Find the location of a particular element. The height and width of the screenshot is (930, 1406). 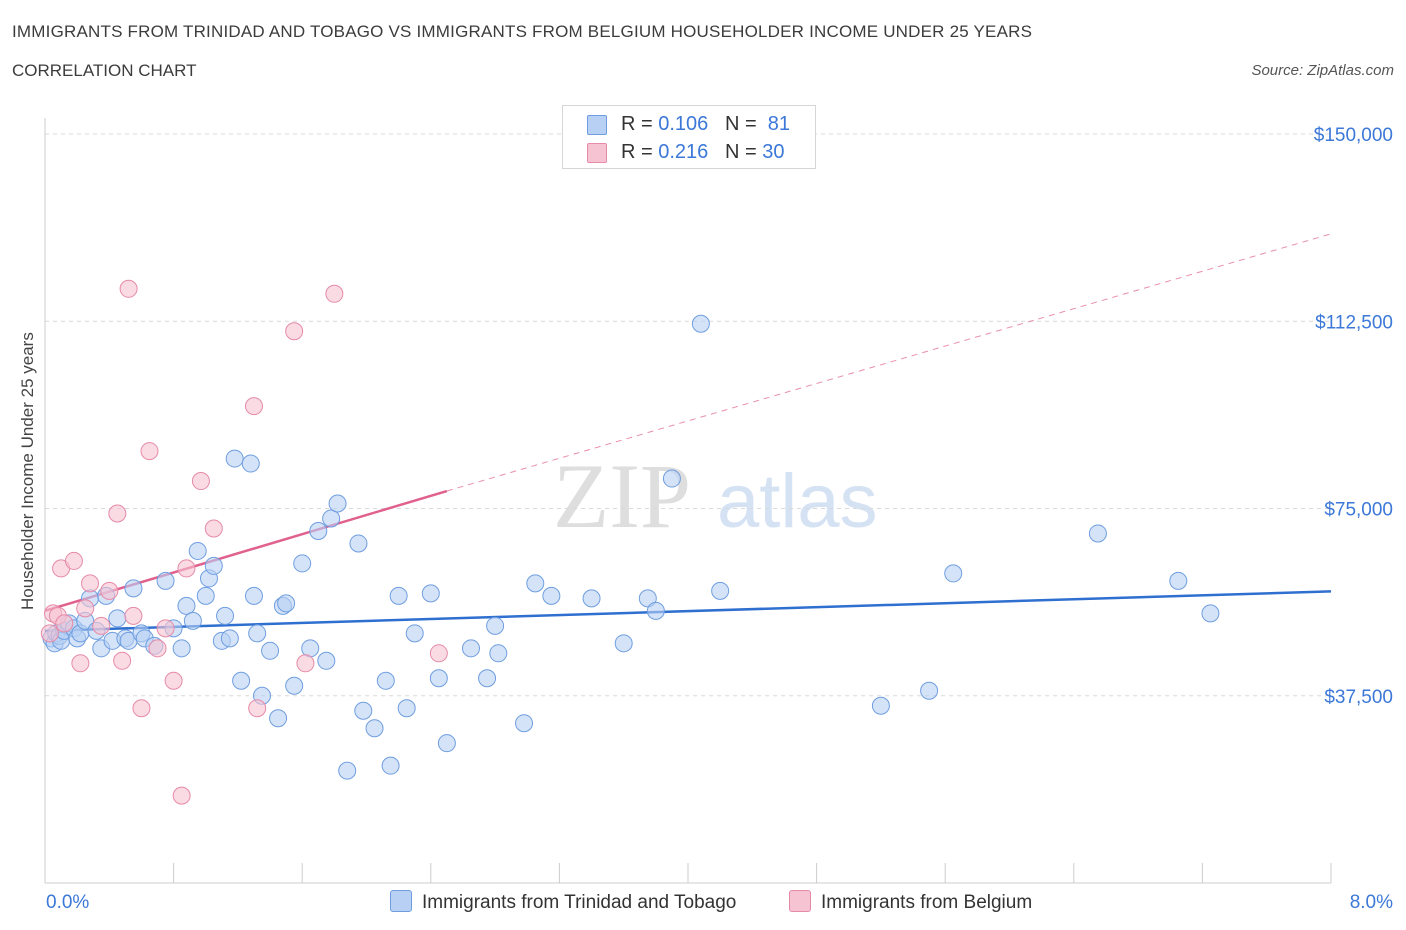

bottom-legend-swatch-trinidad is located at coordinates (401, 901).